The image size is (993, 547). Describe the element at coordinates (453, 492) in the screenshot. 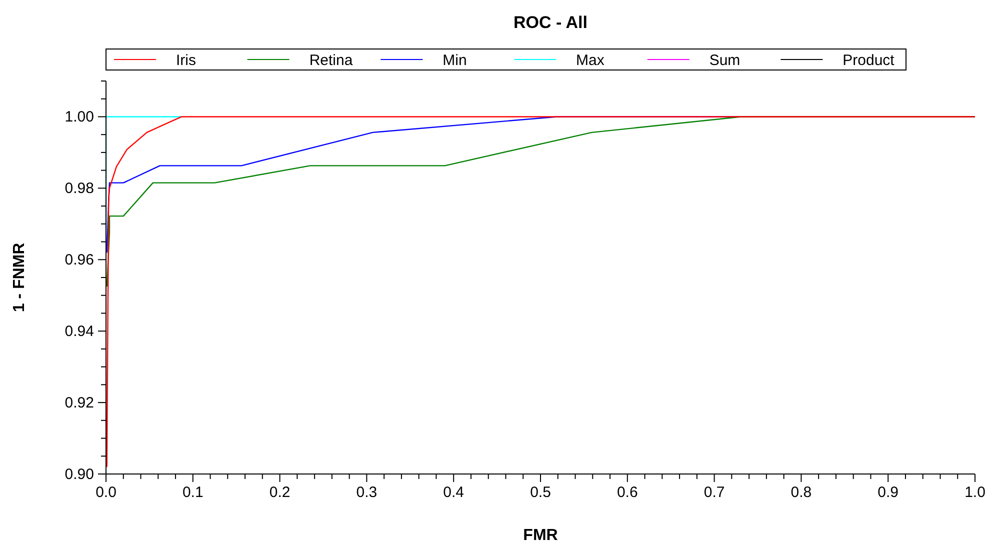

I see `x-tick-label: 0.4` at that location.